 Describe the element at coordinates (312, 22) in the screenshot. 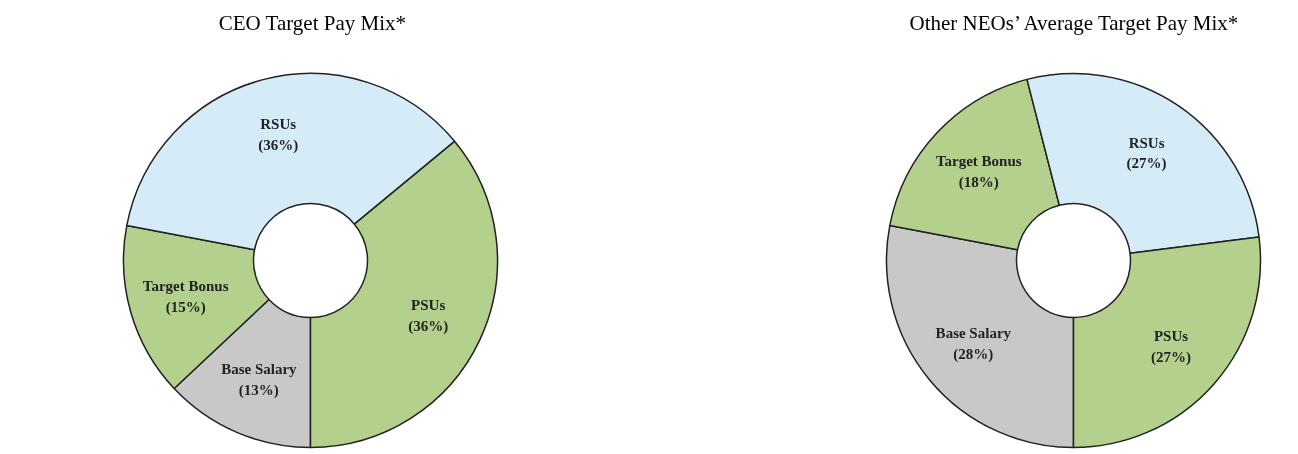

I see `chart-title: CEO Target Pay Mix*` at that location.